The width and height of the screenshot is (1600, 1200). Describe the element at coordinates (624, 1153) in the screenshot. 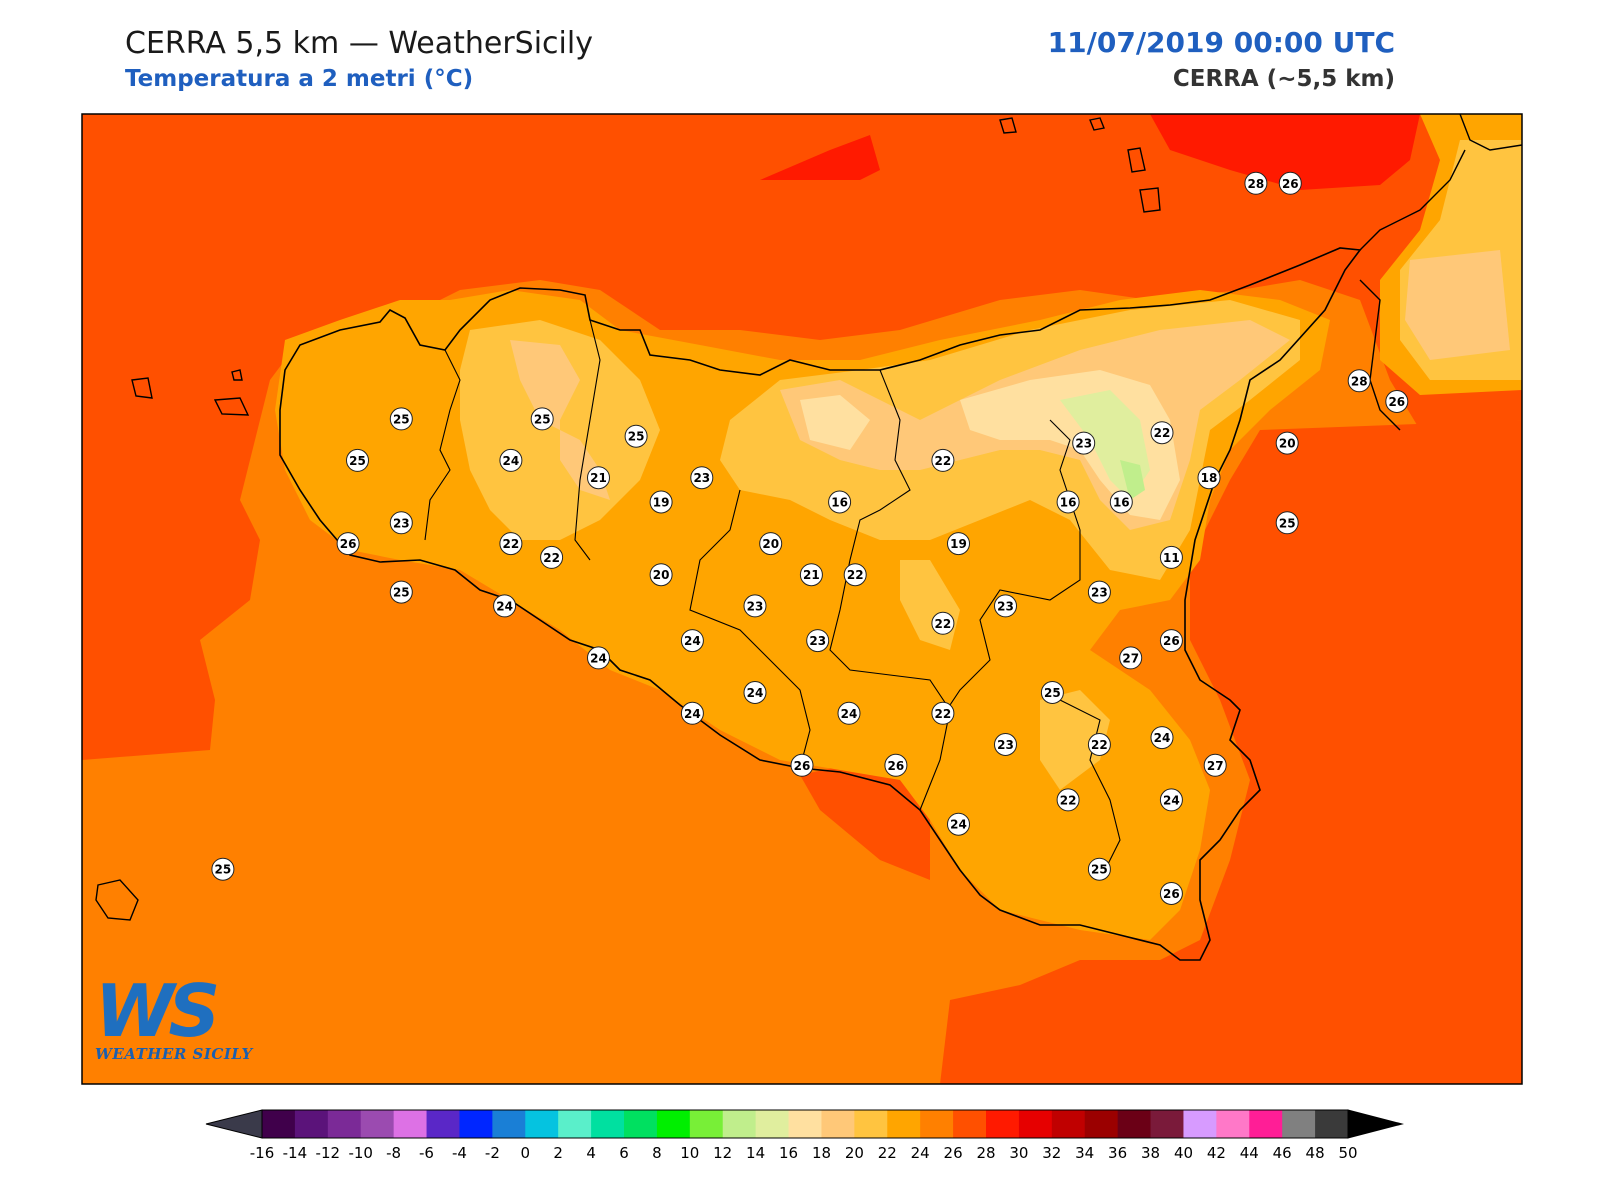

I see `colorbar-tick-label: 6` at that location.